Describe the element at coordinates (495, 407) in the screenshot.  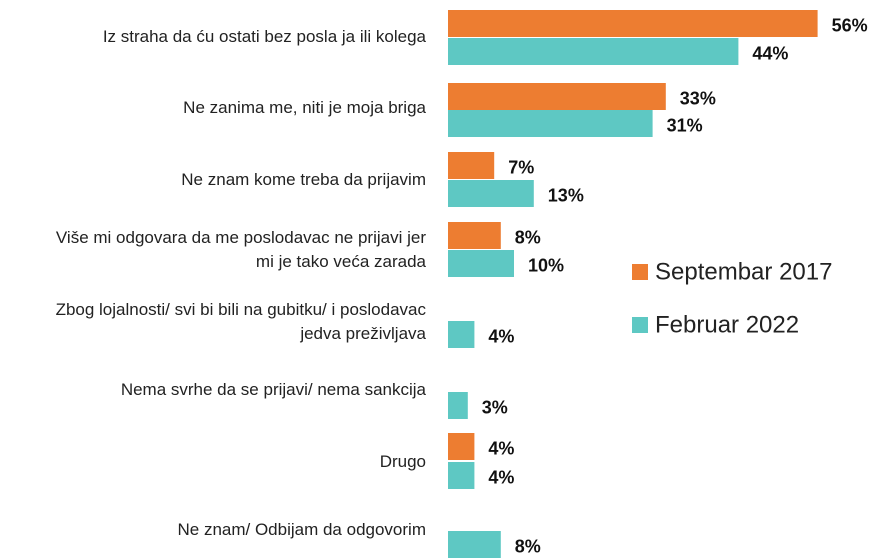
I see `value-label: 3%` at that location.